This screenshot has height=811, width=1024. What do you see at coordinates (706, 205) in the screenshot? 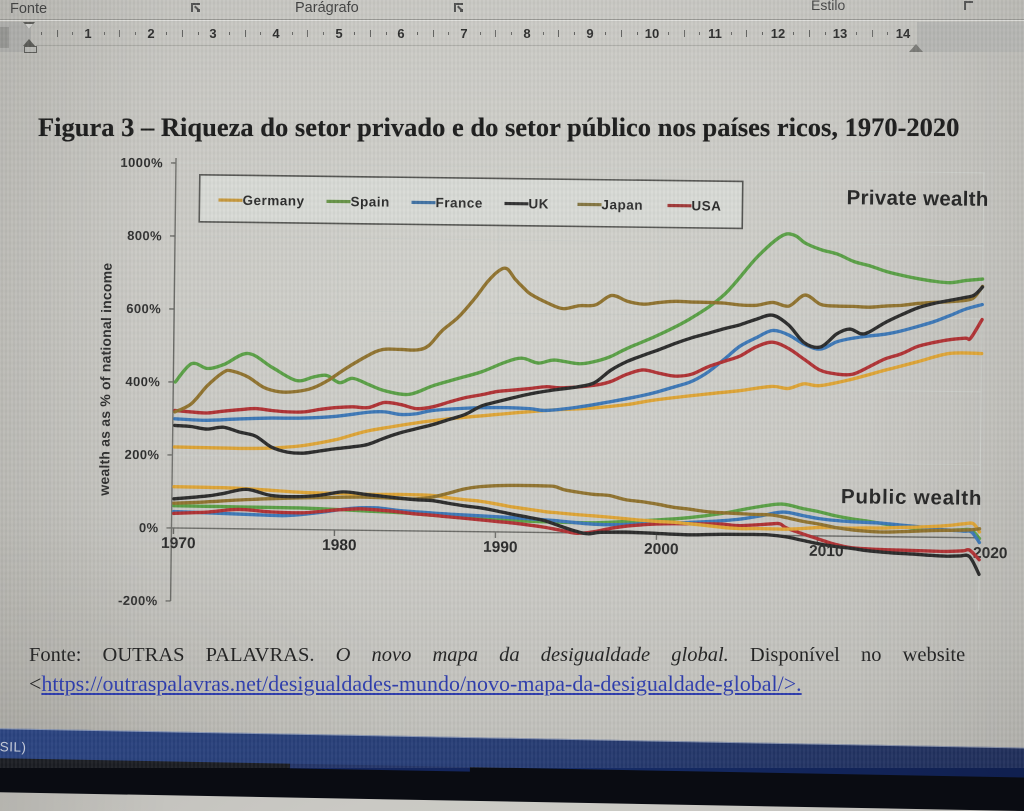
I see `svg-text: USA` at bounding box center [706, 205].